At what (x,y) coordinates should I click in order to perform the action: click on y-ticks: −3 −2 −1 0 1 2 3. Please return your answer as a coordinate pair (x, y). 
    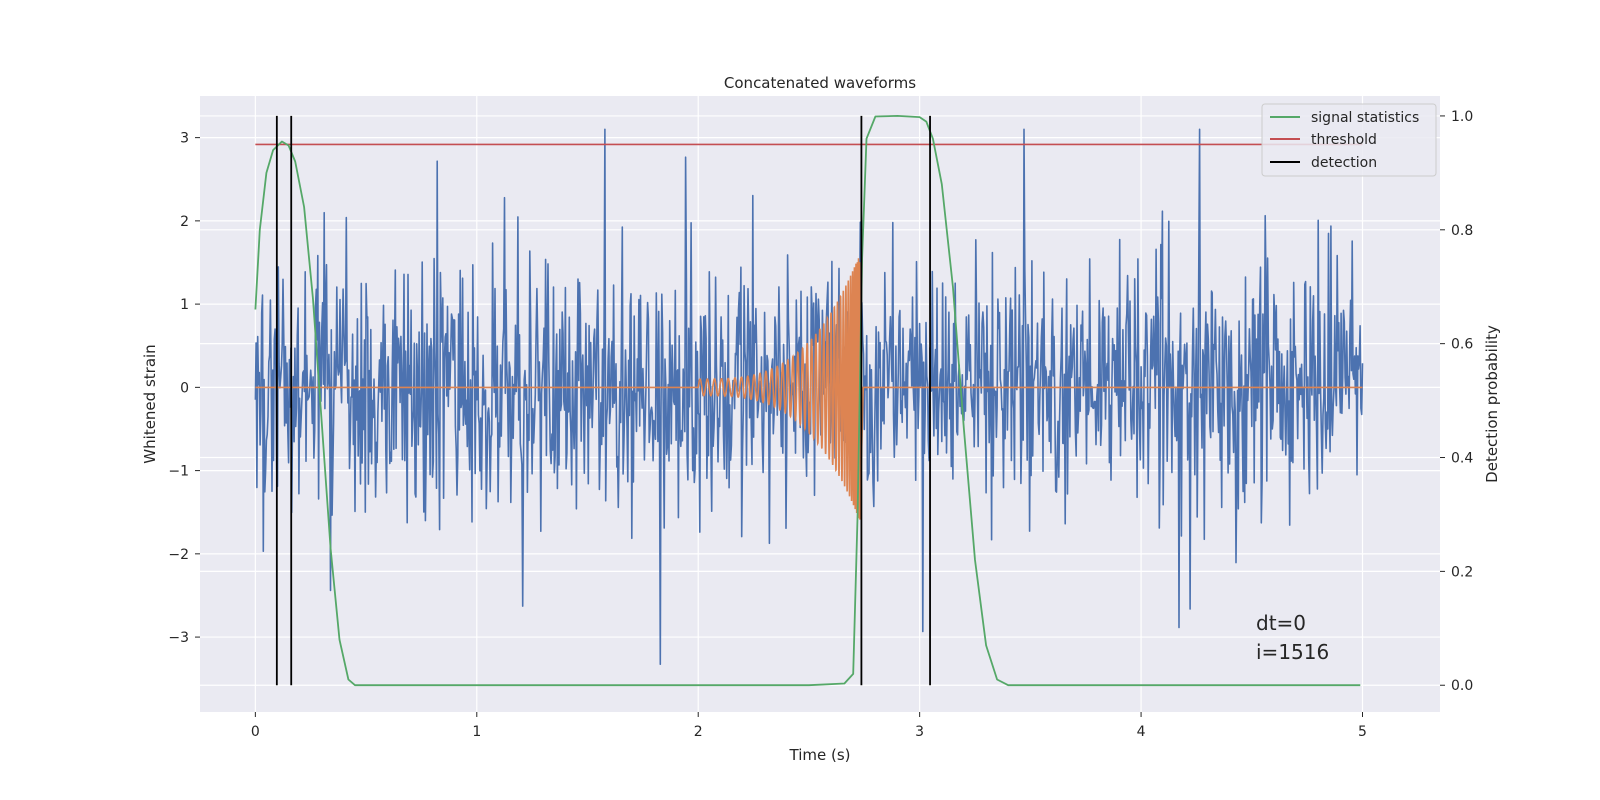
    Looking at the image, I should click on (184, 388).